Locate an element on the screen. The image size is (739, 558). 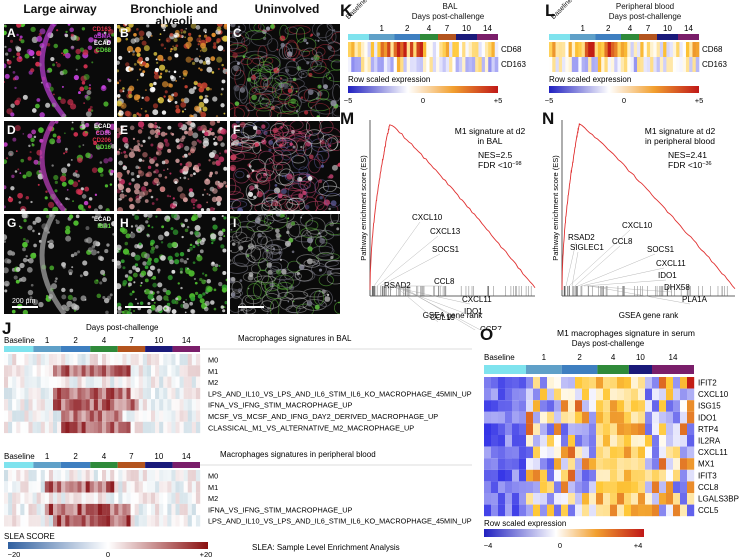
airway-wall is located at coordinates (53, 166).